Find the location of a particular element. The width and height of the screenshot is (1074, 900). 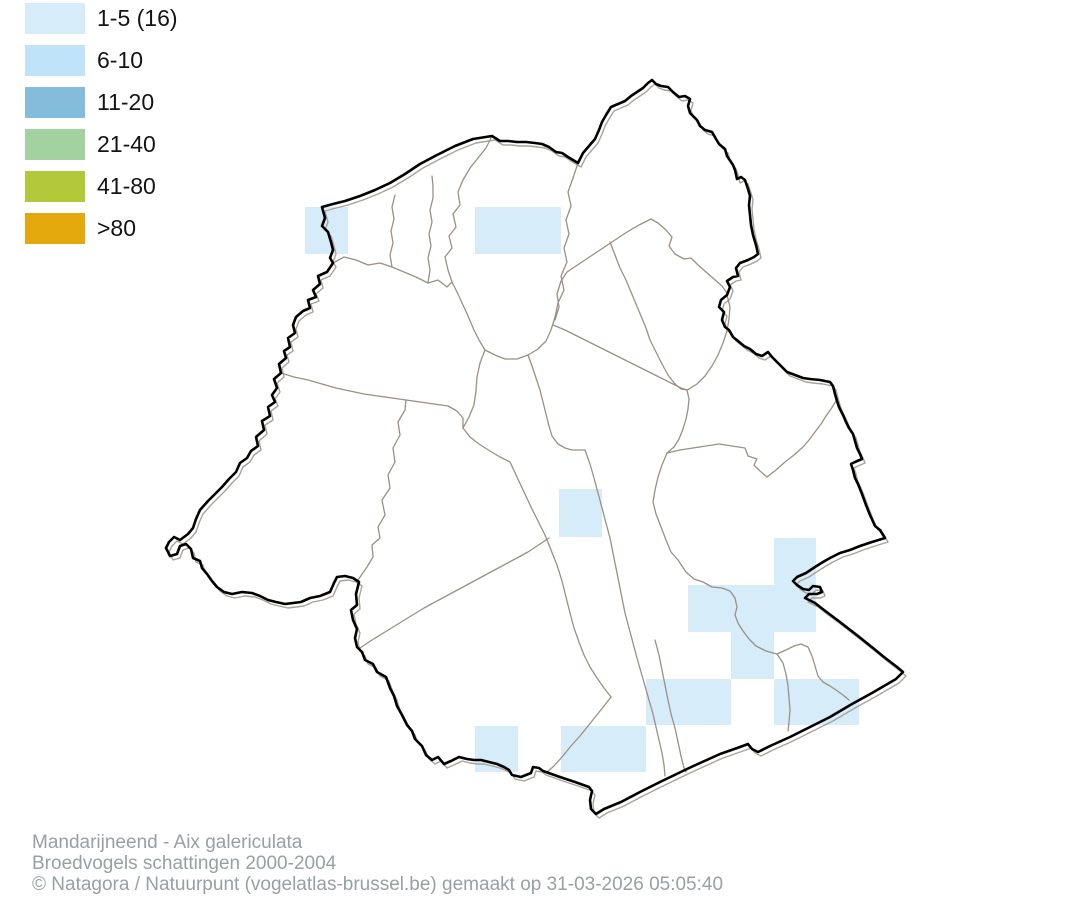

legend-label: >80 is located at coordinates (117, 228).